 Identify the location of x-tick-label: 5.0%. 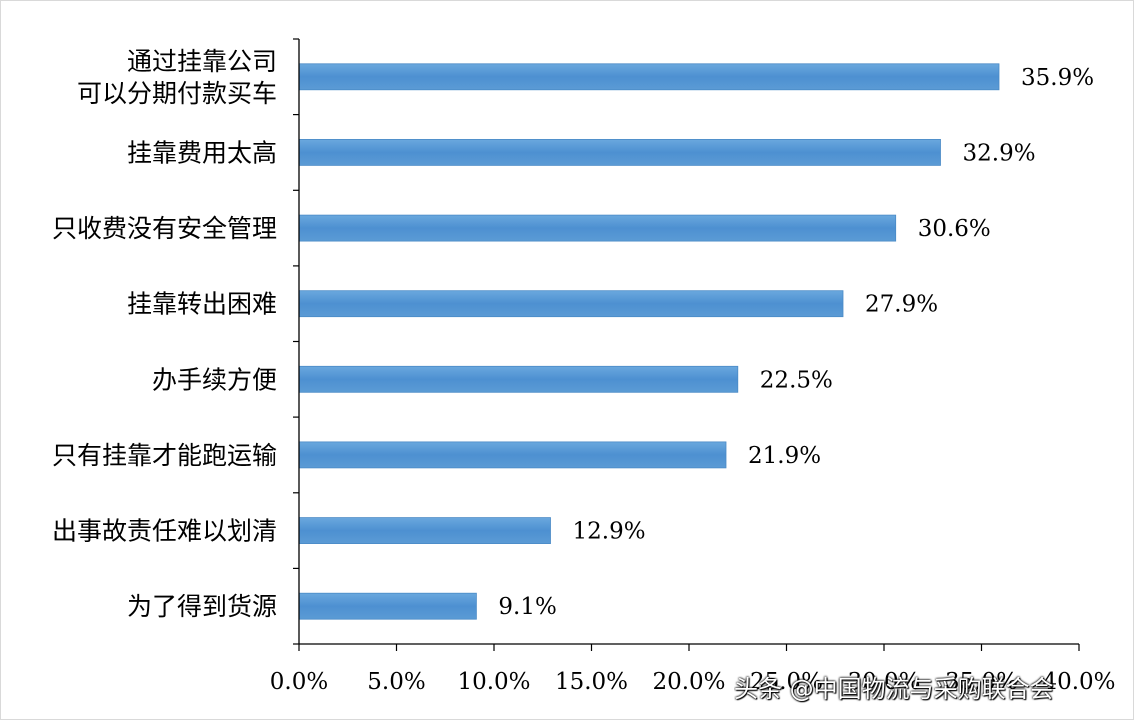
(396, 682).